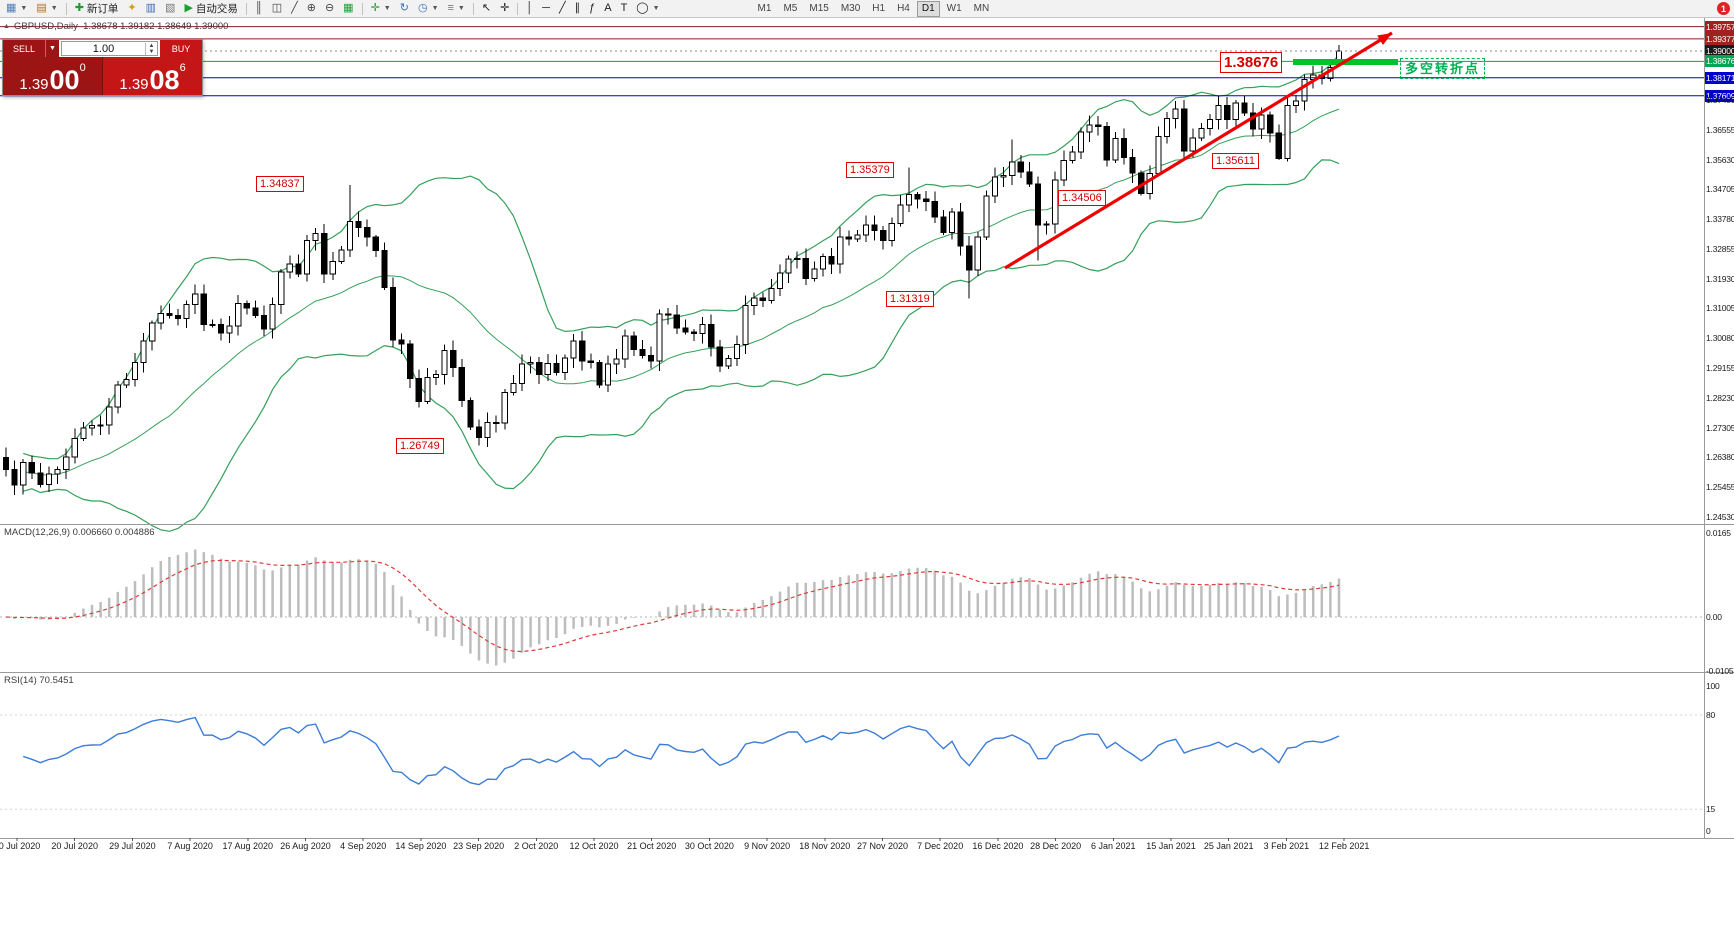  What do you see at coordinates (404, 8) in the screenshot?
I see `refresh-button: ↻` at bounding box center [404, 8].